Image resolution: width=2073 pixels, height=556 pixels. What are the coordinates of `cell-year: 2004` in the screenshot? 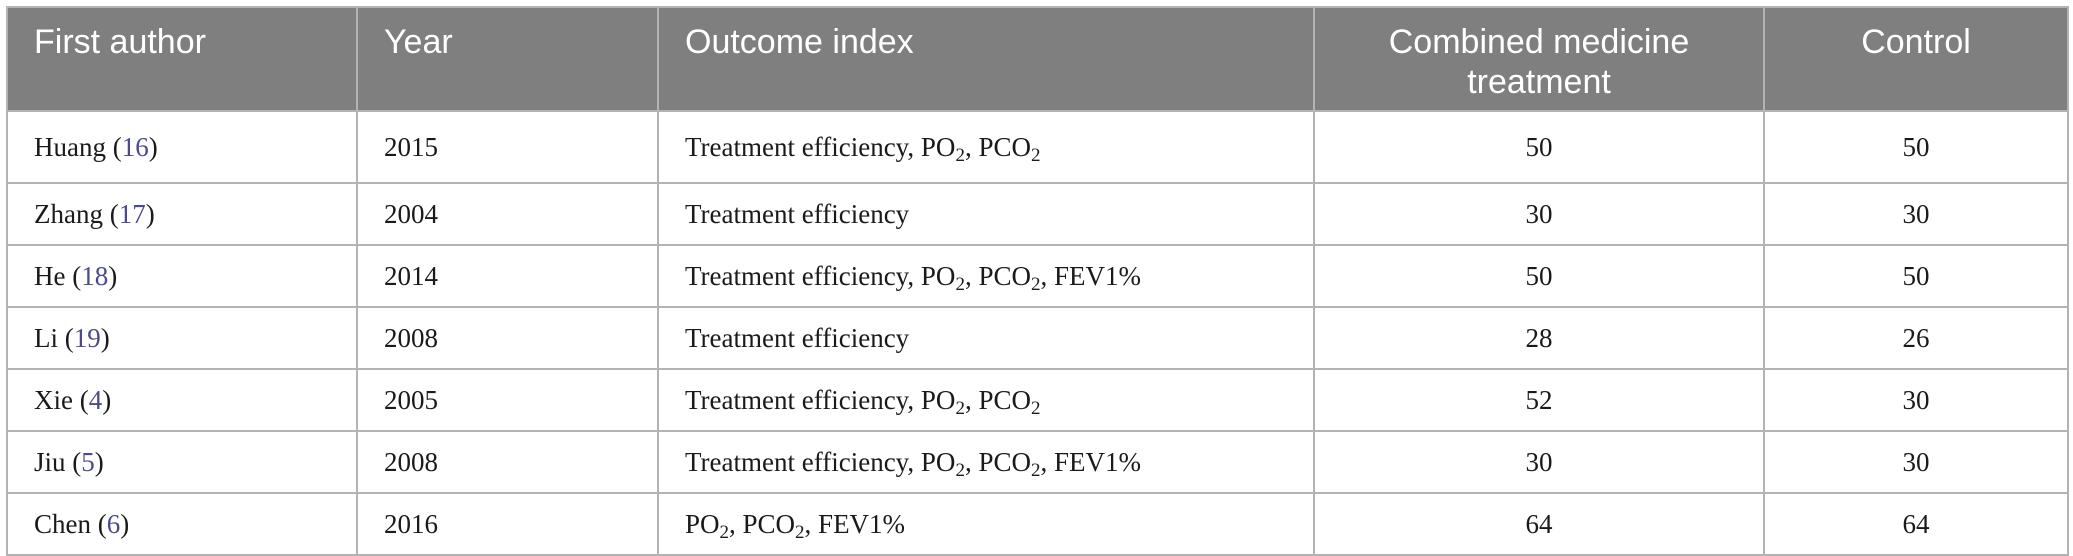 It's located at (507, 214).